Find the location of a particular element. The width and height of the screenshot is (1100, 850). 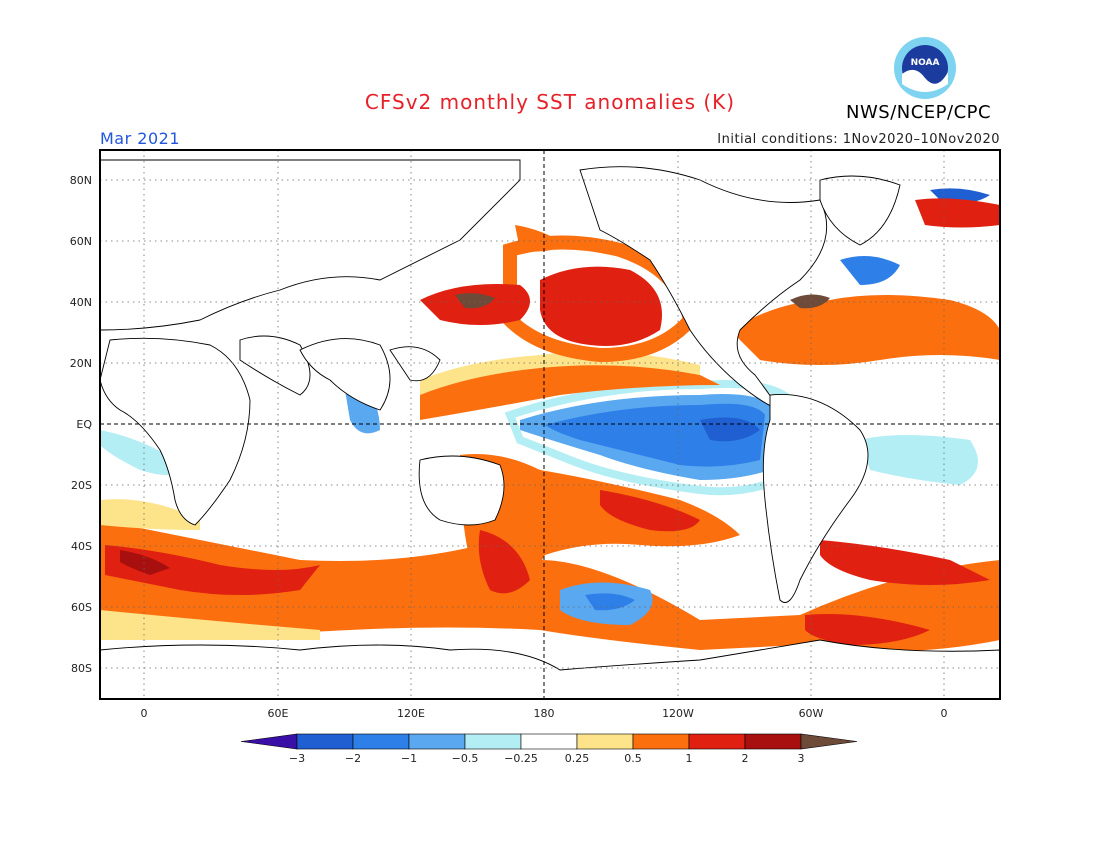

noaa-logo-icon: NOAA is located at coordinates (925, 68).